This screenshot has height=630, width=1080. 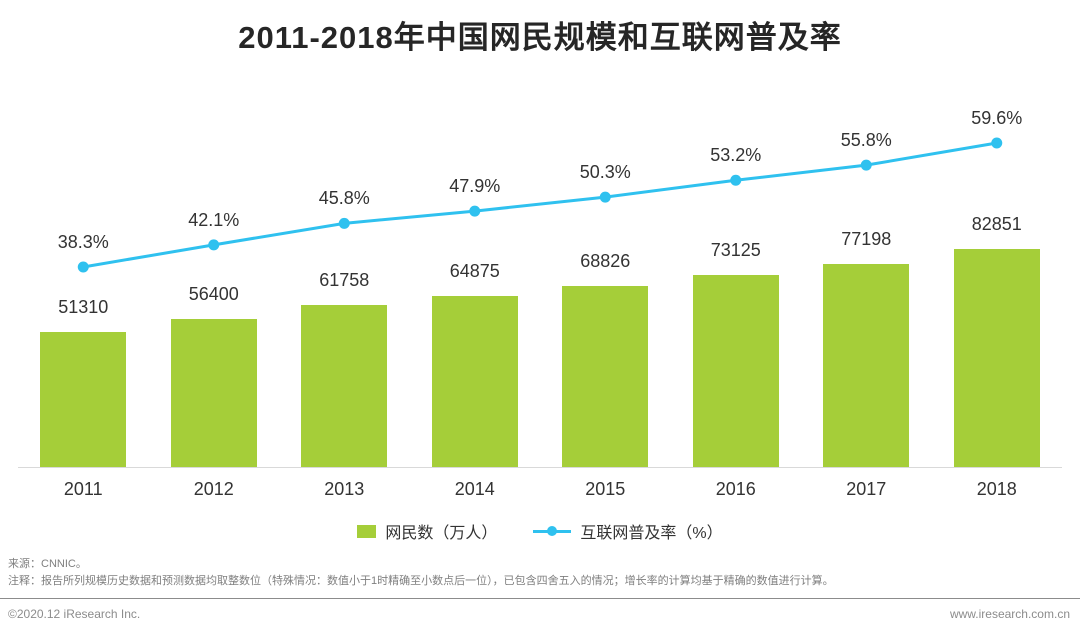 I want to click on footer-divider, so click(x=540, y=598).